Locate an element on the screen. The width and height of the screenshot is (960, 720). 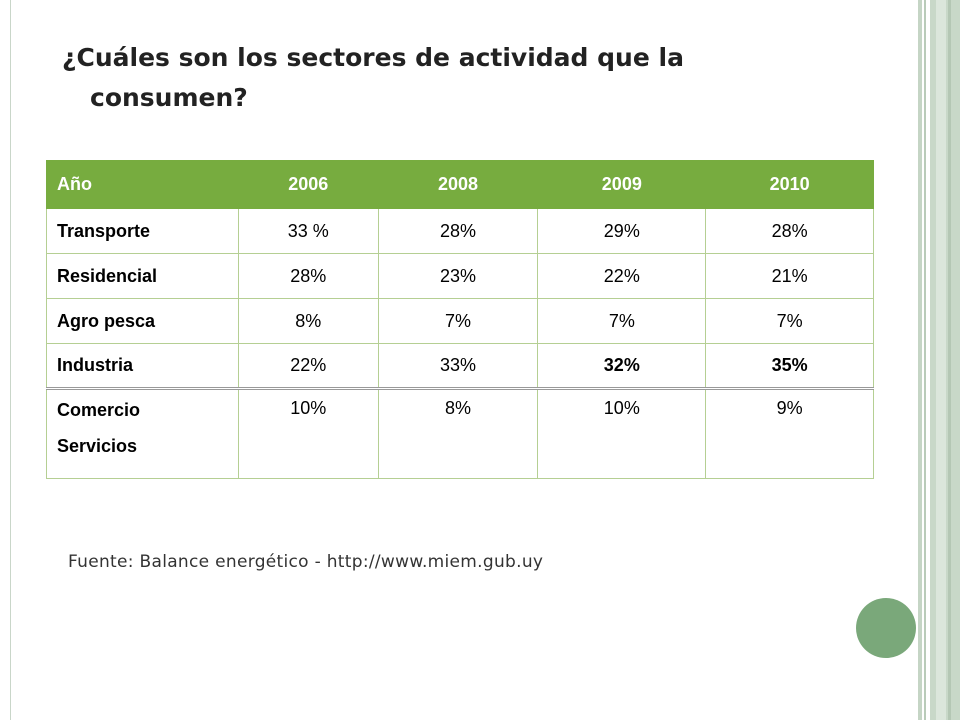
header-year: Año is located at coordinates (142, 184).